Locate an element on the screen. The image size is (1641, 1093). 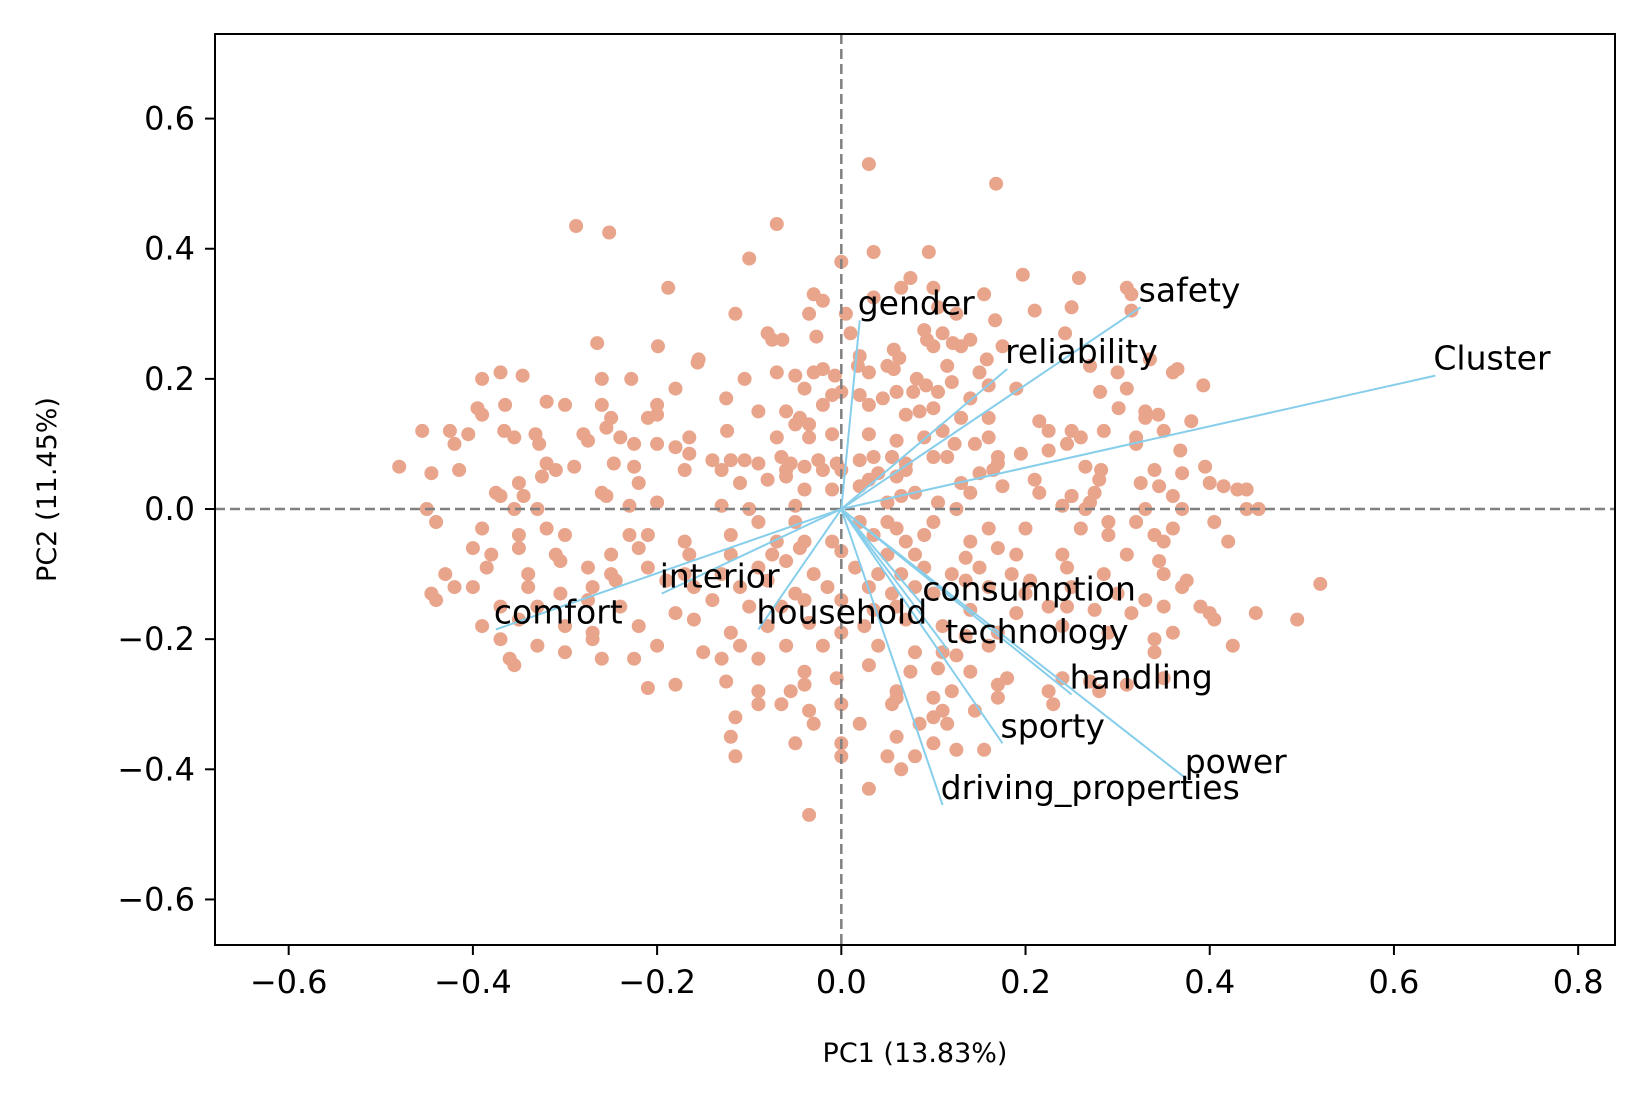
loading-label-sporty: sporty is located at coordinates (1053, 725).